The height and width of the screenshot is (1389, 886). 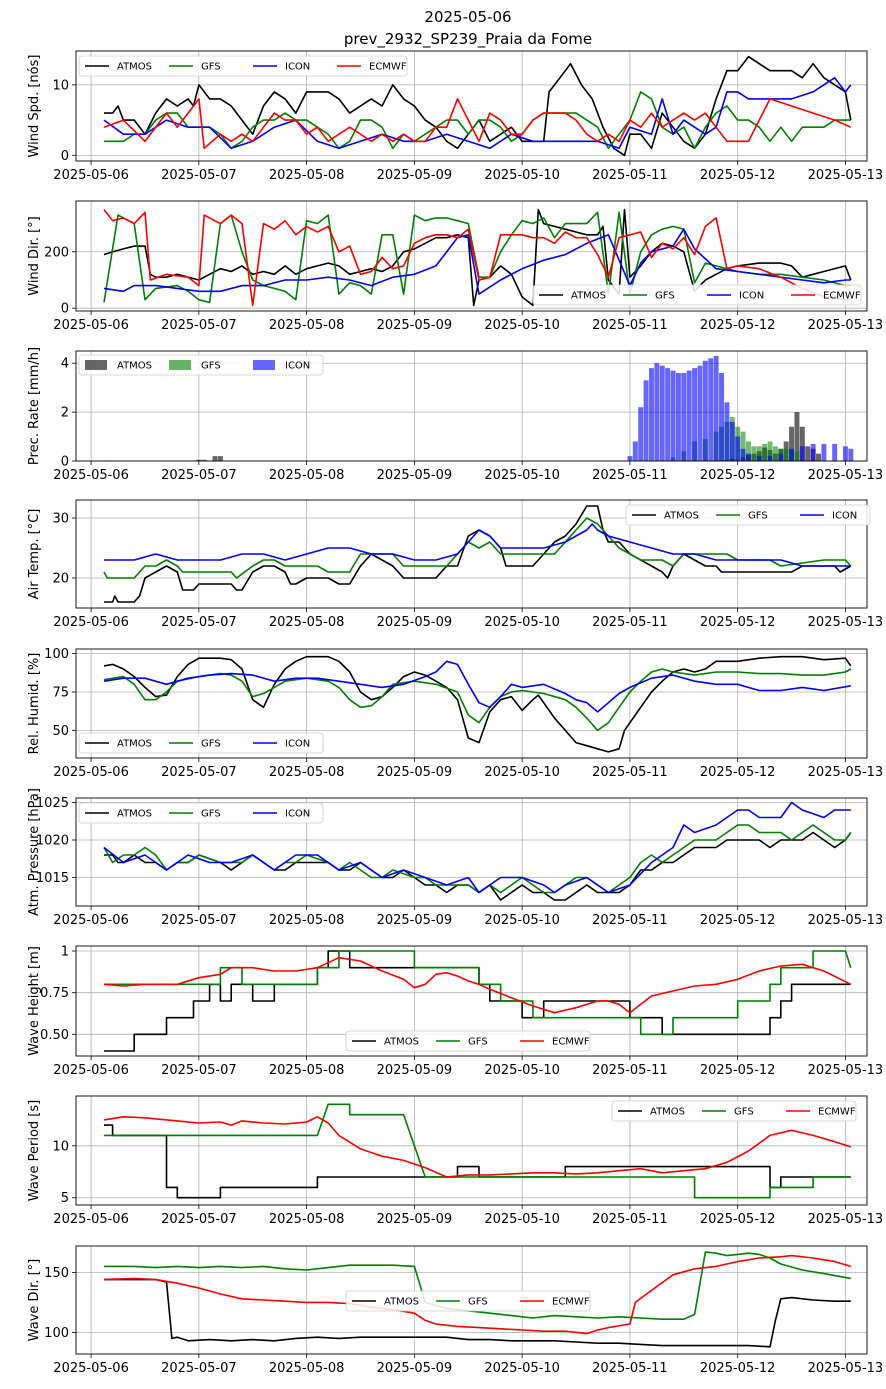 What do you see at coordinates (201, 813) in the screenshot?
I see `legend-atm-pressure: ATMOS GFS ICON` at bounding box center [201, 813].